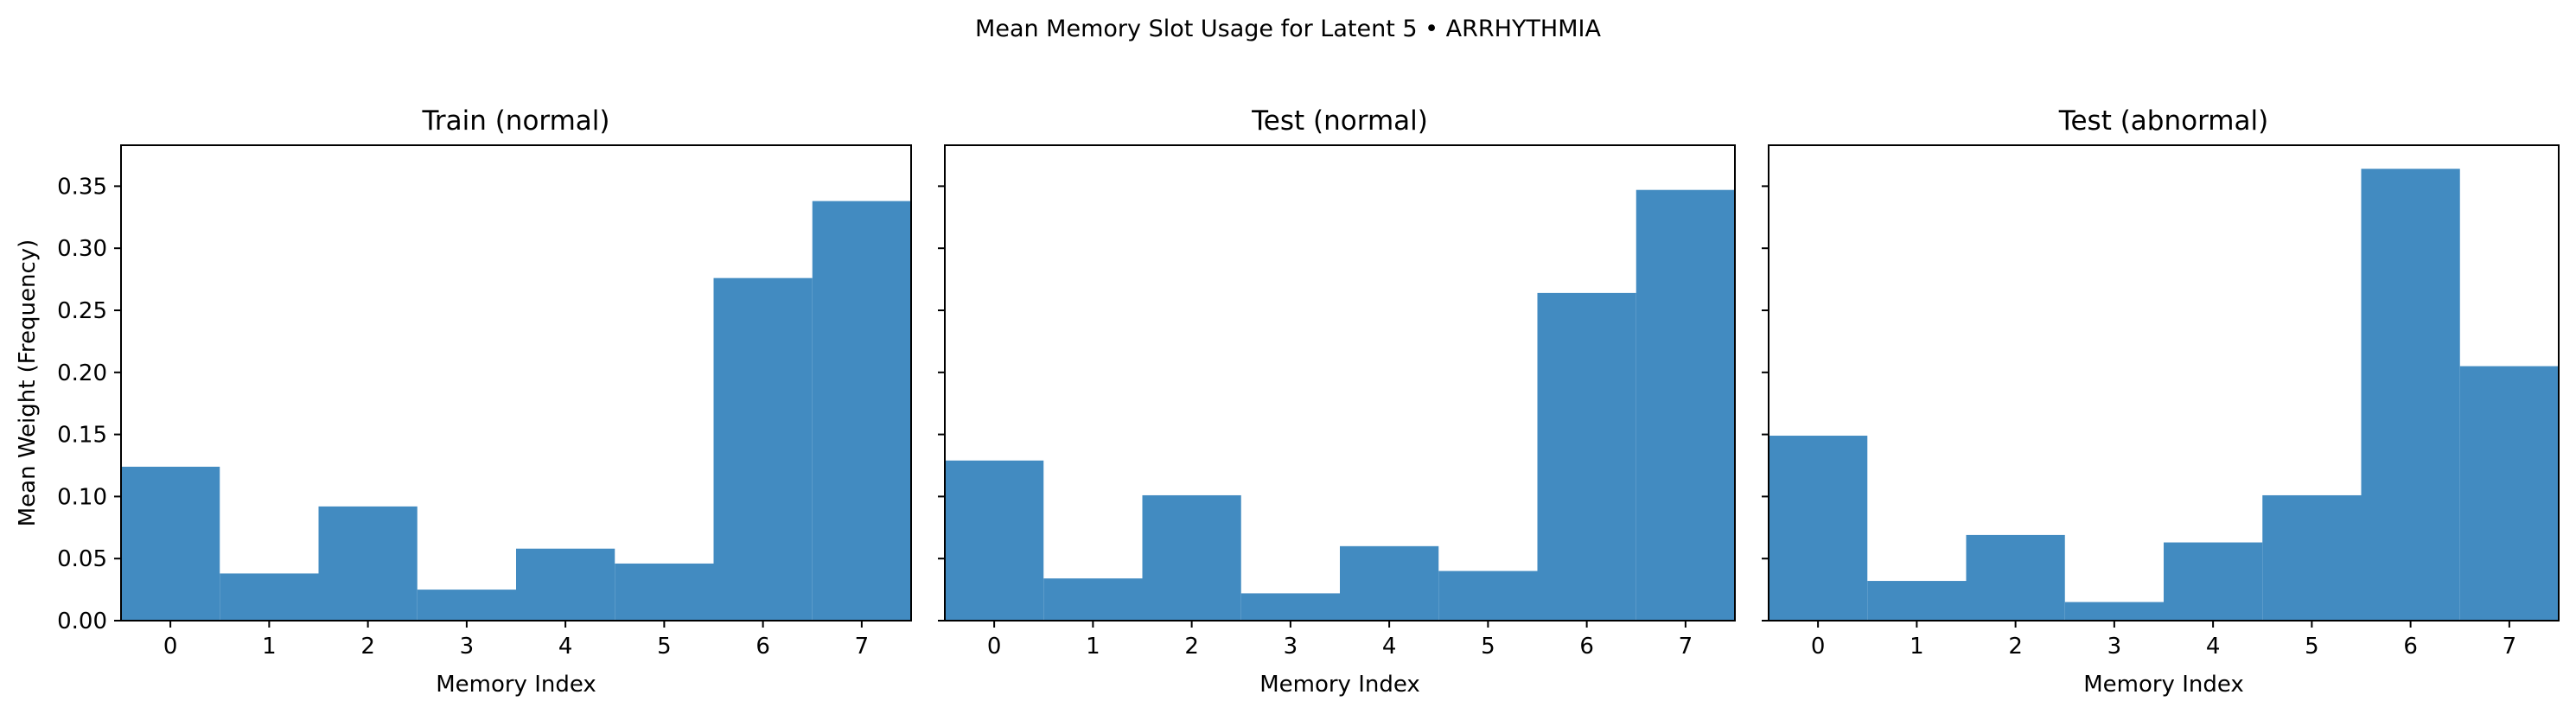 Image resolution: width=2576 pixels, height=714 pixels. I want to click on x-tick-label-0-1: 1, so click(269, 647).